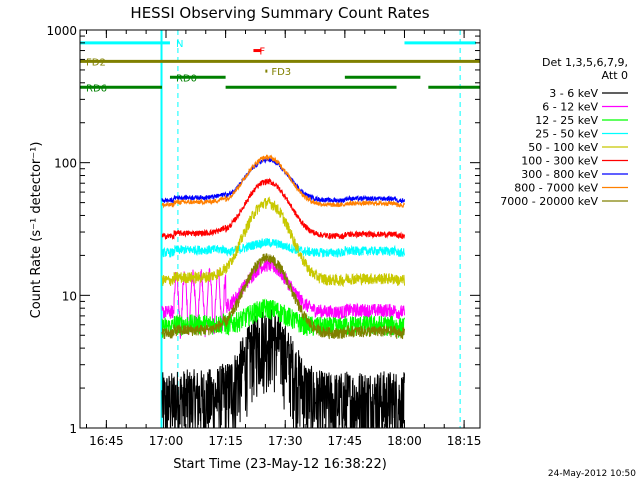 The height and width of the screenshot is (480, 640). I want to click on legend-header-1: Det 1,3,5,6,7,9,, so click(585, 62).